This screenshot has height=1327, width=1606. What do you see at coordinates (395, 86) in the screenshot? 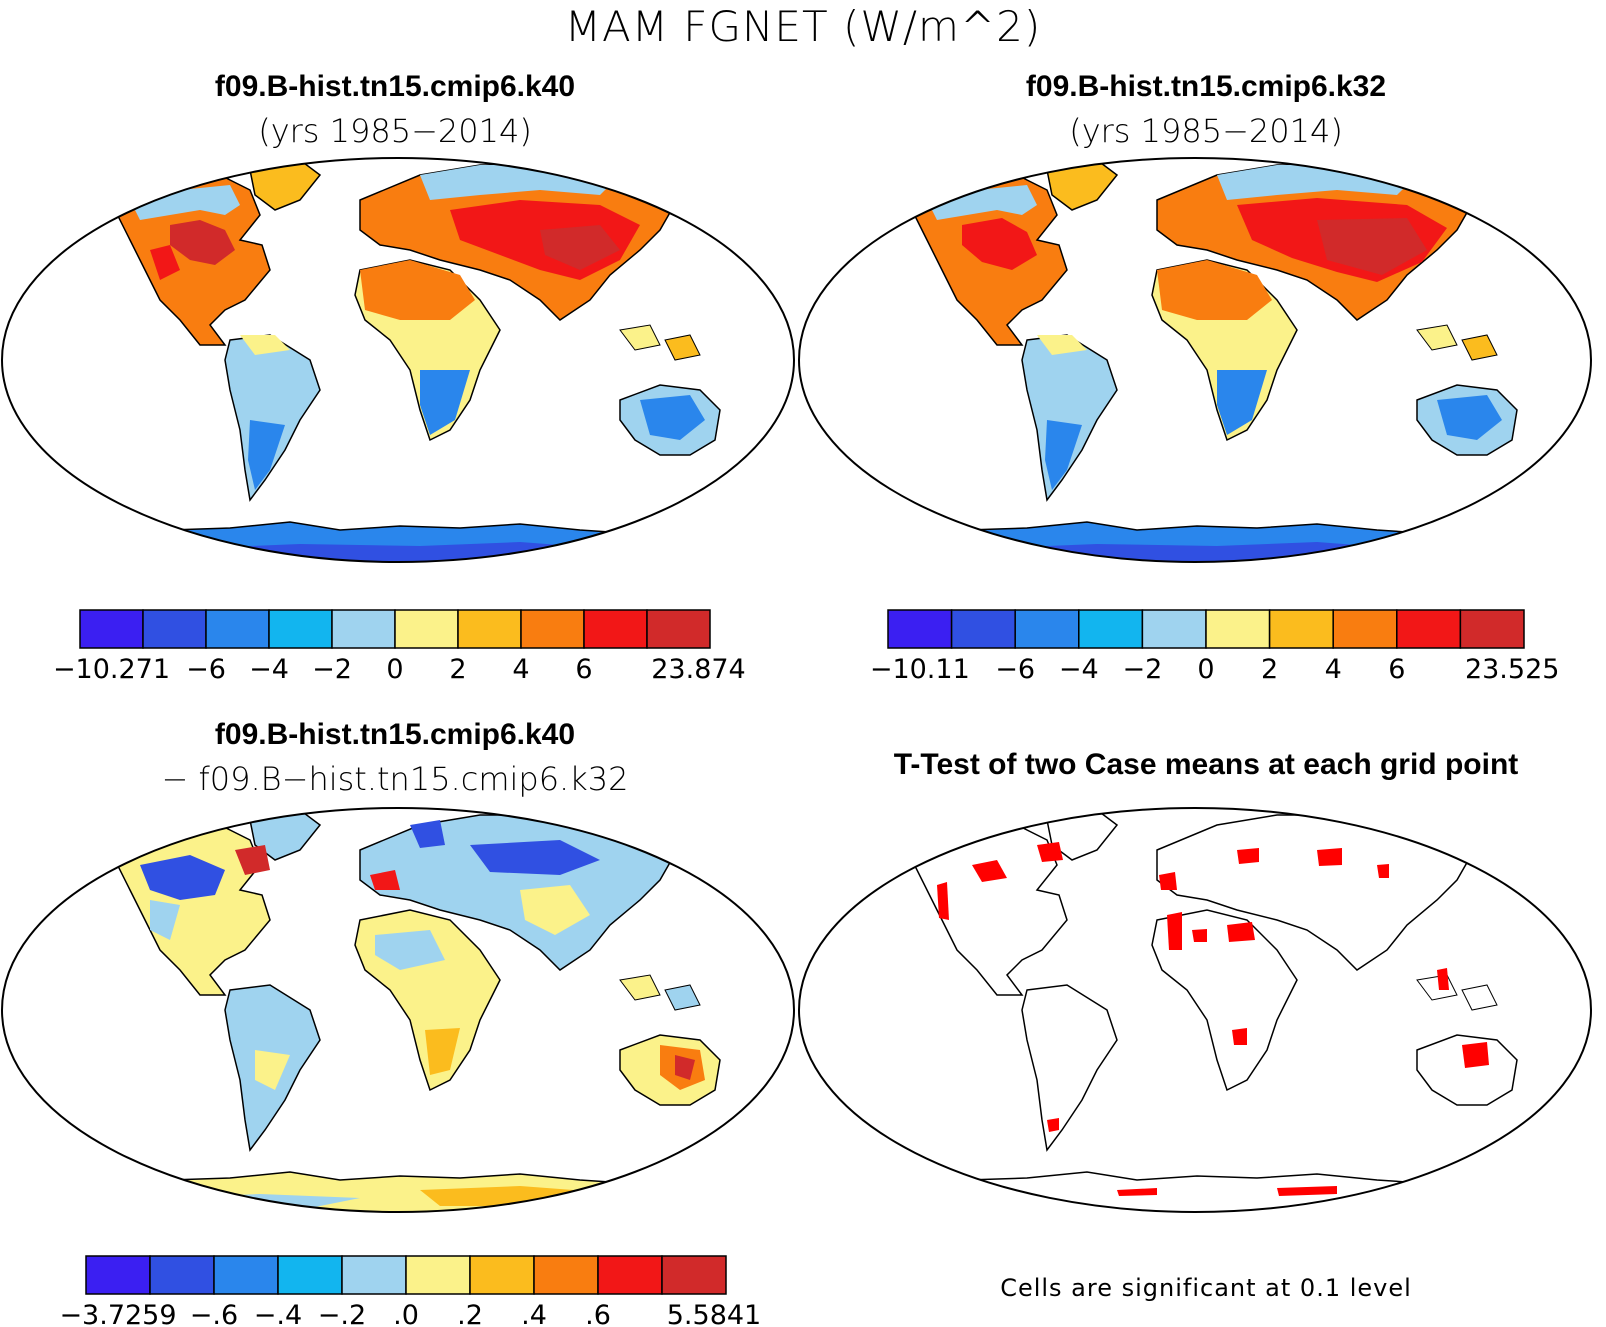
I see `panel-k40-title: f09.B-hist.tn15.cmip6.k40` at bounding box center [395, 86].